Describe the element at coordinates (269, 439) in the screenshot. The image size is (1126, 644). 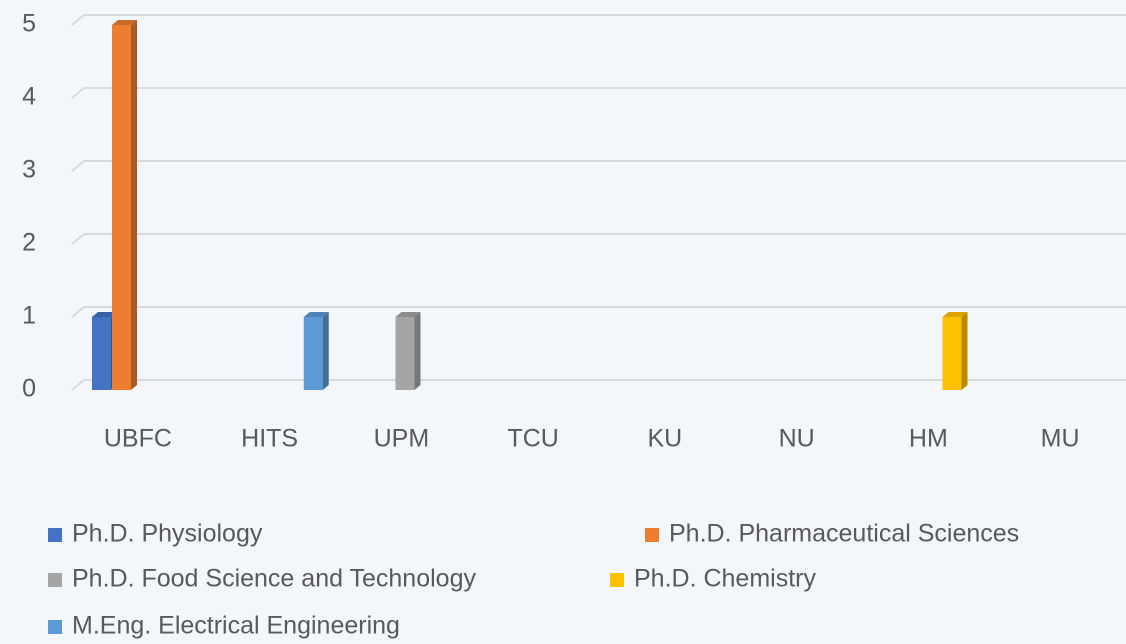
I see `x-tick-label: HITS` at that location.